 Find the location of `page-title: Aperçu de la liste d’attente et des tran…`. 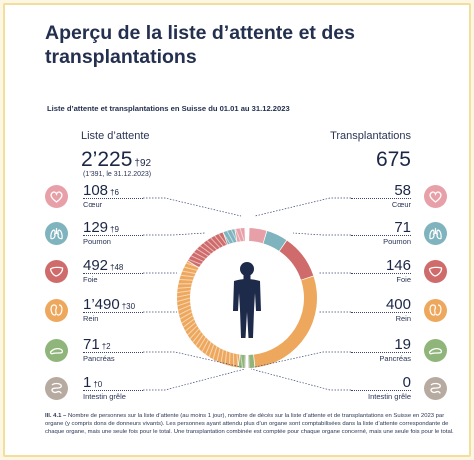

page-title: Aperçu de la liste d’attente et des tran… is located at coordinates (200, 45).